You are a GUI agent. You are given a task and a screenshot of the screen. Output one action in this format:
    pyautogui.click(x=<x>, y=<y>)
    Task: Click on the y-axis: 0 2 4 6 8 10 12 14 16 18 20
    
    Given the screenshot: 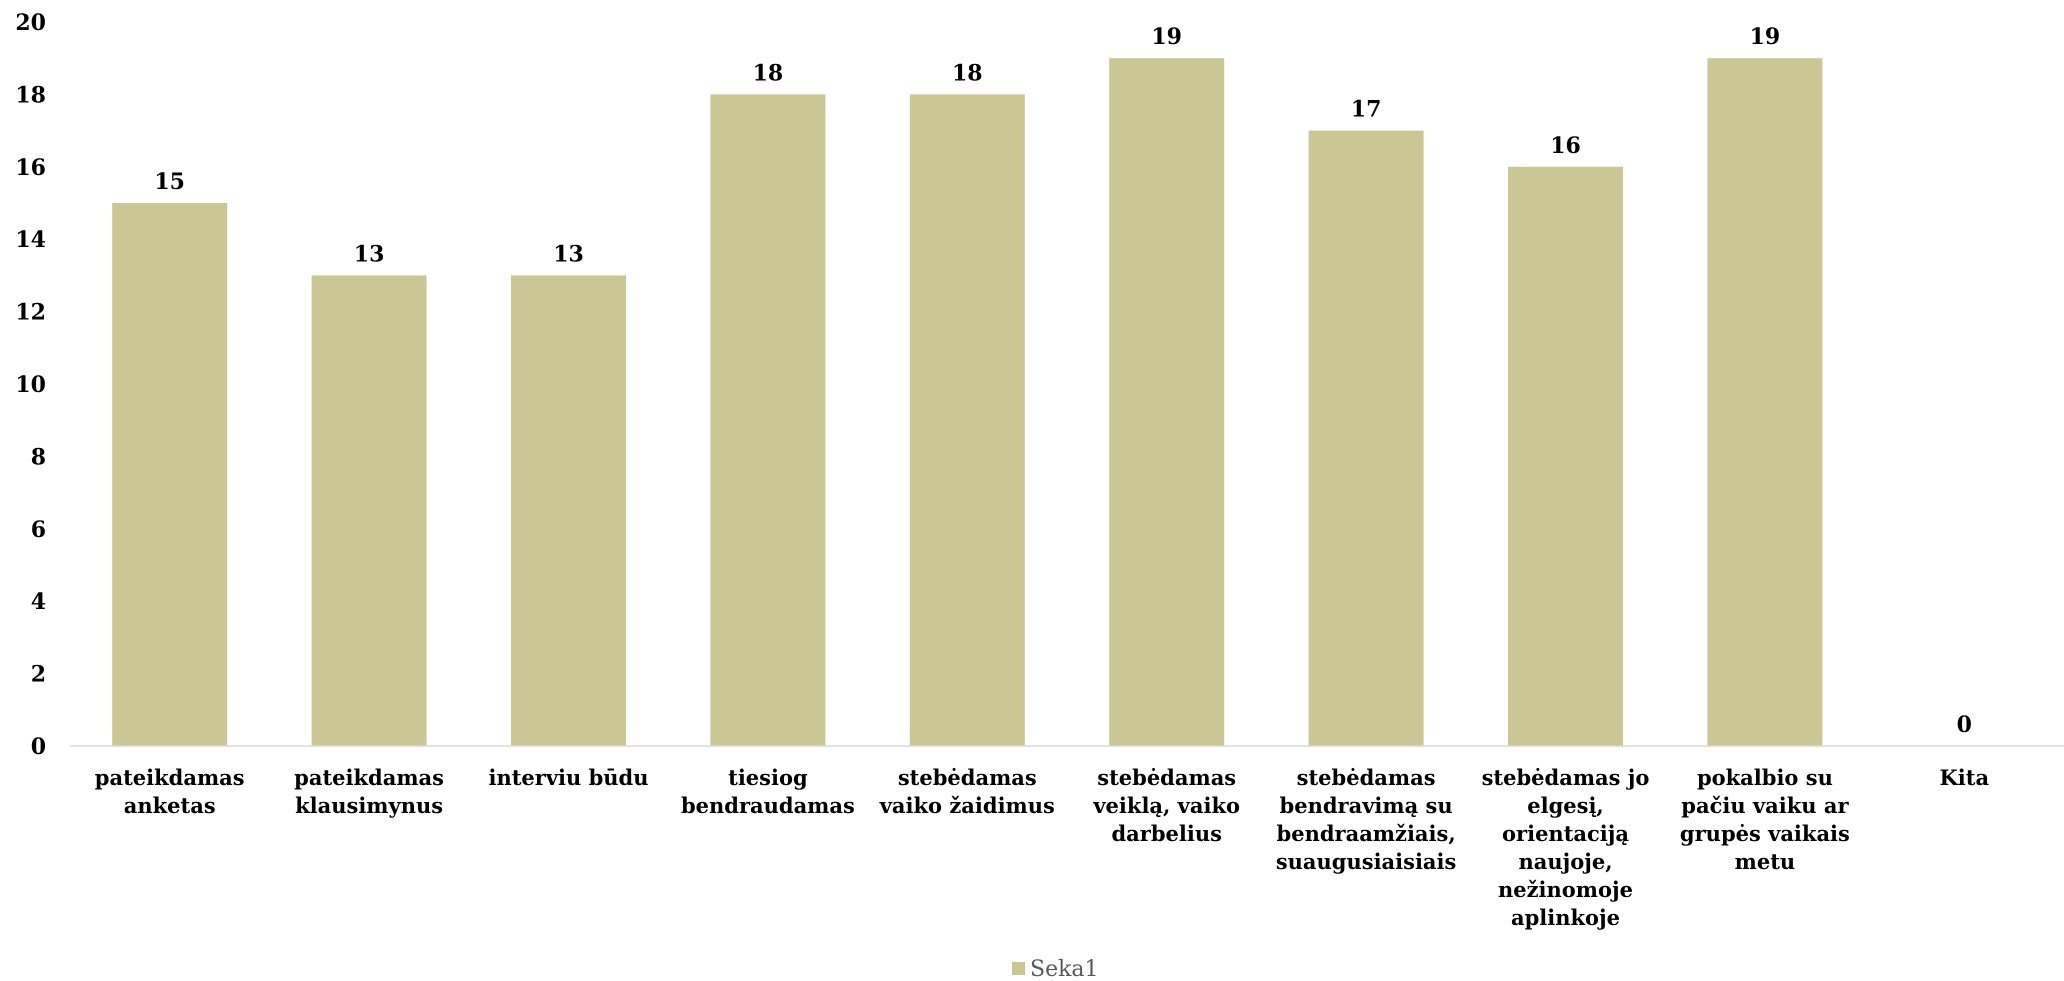 What is the action you would take?
    pyautogui.click(x=30, y=385)
    